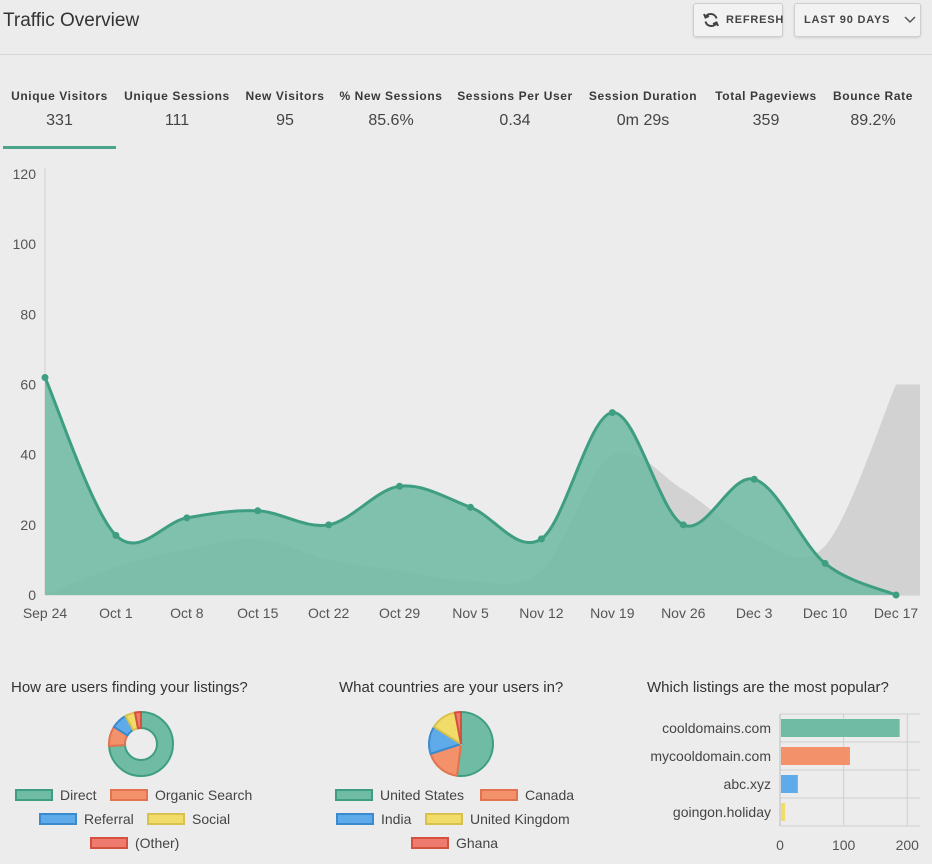  I want to click on legend-label: Direct, so click(78, 795).